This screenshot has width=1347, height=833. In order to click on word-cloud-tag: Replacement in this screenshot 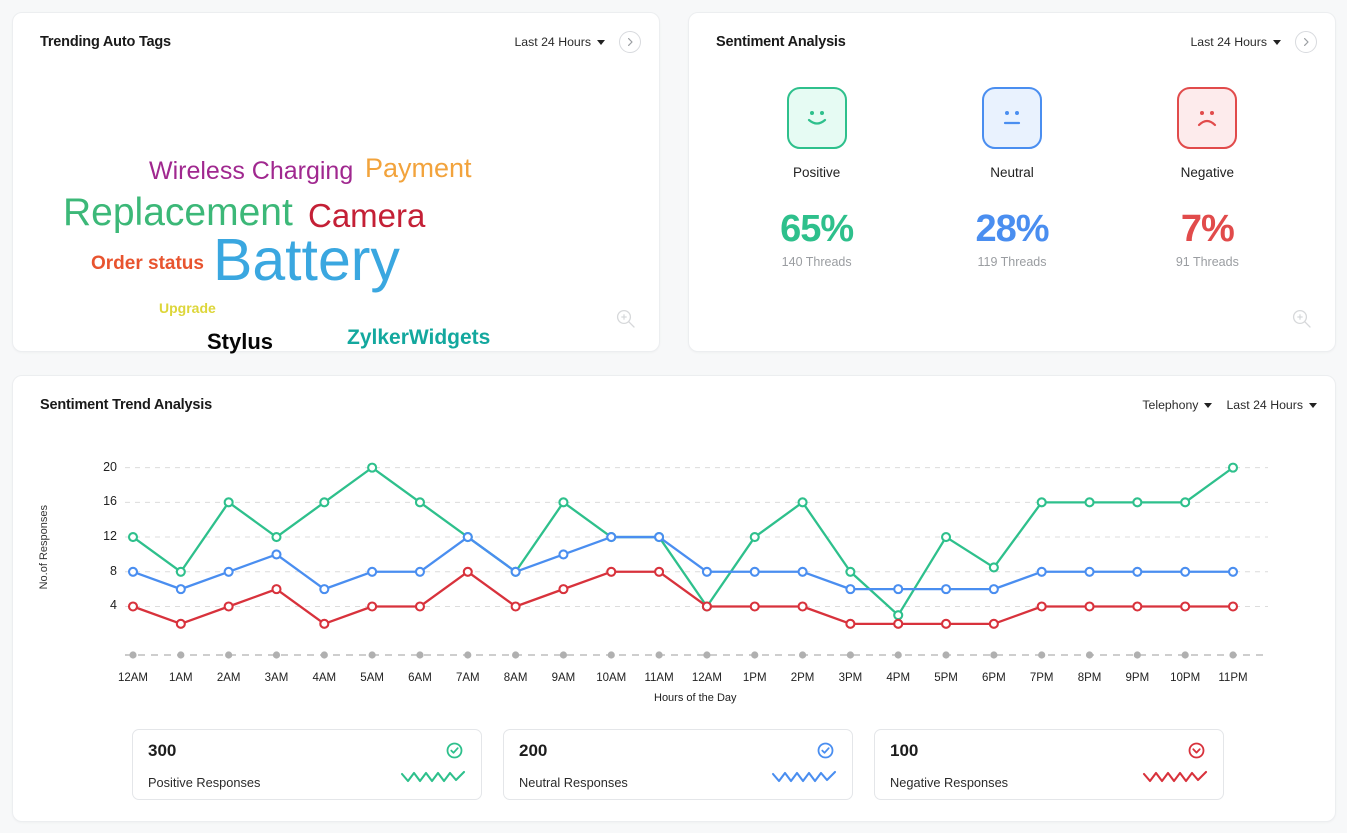, I will do `click(178, 212)`.